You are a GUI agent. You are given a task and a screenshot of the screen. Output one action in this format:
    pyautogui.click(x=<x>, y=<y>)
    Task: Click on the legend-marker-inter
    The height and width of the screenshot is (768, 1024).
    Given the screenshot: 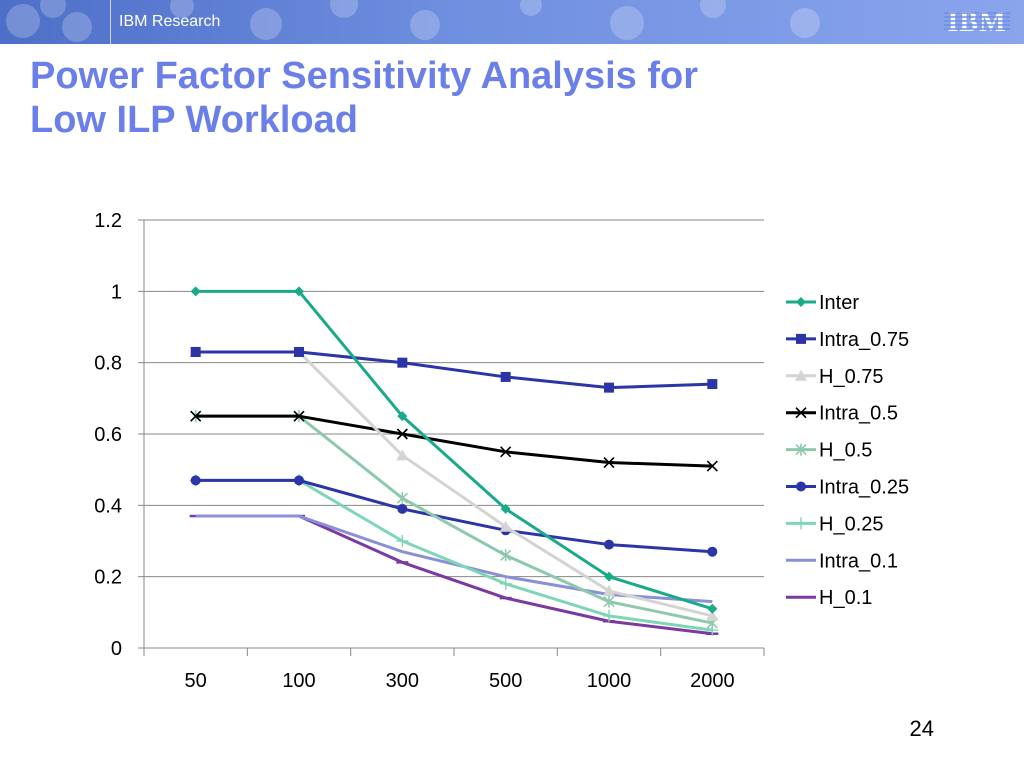 What is the action you would take?
    pyautogui.click(x=801, y=302)
    